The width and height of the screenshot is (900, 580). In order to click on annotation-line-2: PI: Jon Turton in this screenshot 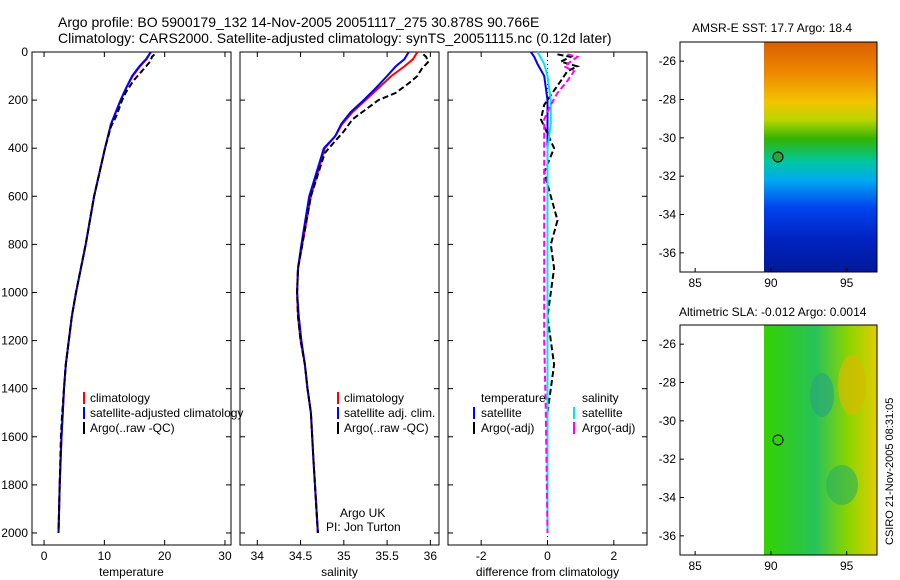, I will do `click(363, 527)`.